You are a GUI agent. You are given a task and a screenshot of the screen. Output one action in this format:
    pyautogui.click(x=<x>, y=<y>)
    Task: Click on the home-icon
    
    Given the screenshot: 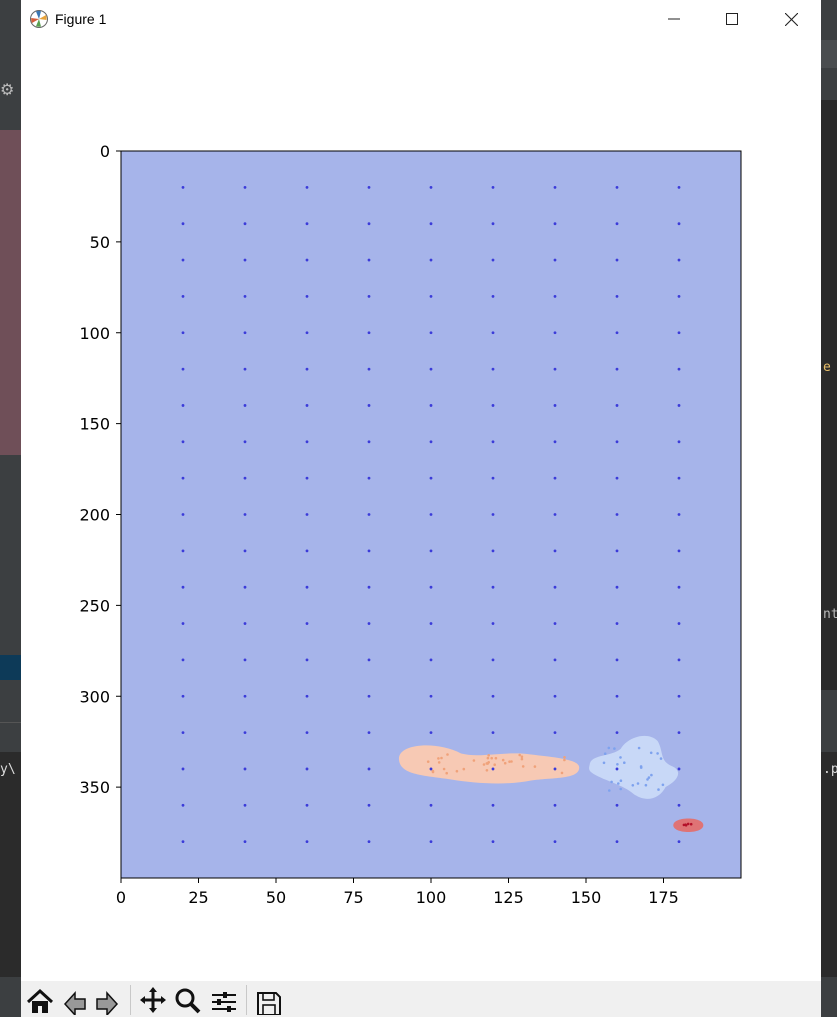 What is the action you would take?
    pyautogui.click(x=40, y=1000)
    